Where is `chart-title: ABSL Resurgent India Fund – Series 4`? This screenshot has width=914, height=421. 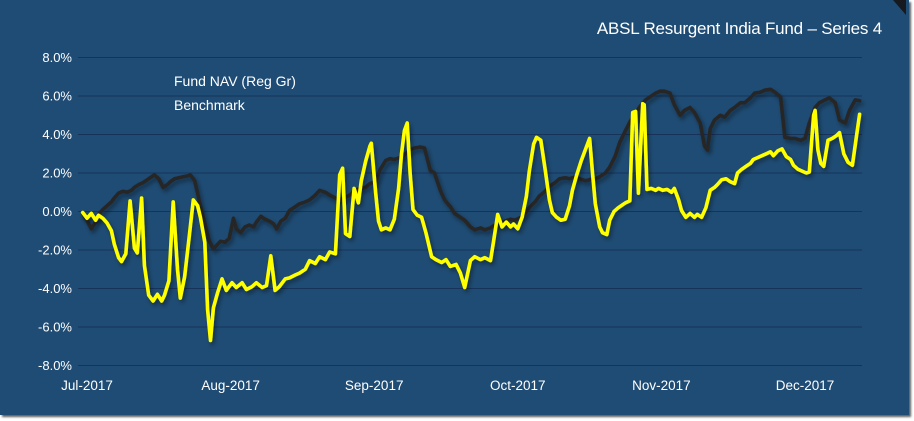 chart-title: ABSL Resurgent India Fund – Series 4 is located at coordinates (739, 28).